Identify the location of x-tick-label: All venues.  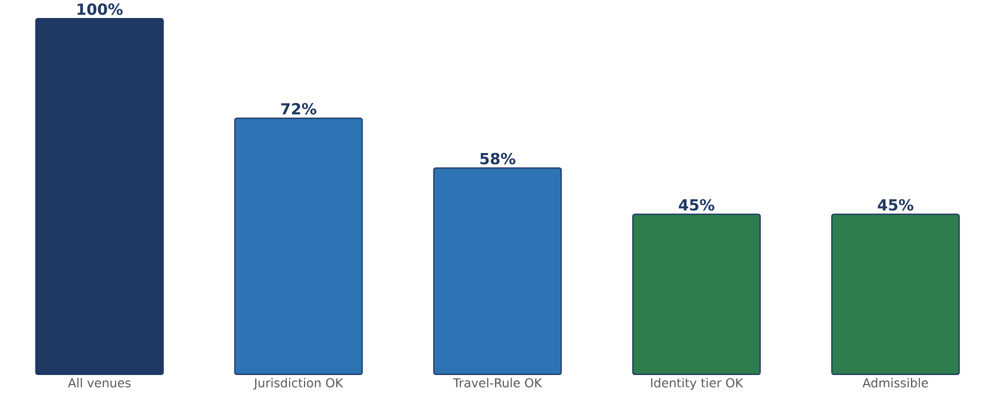
(99, 383).